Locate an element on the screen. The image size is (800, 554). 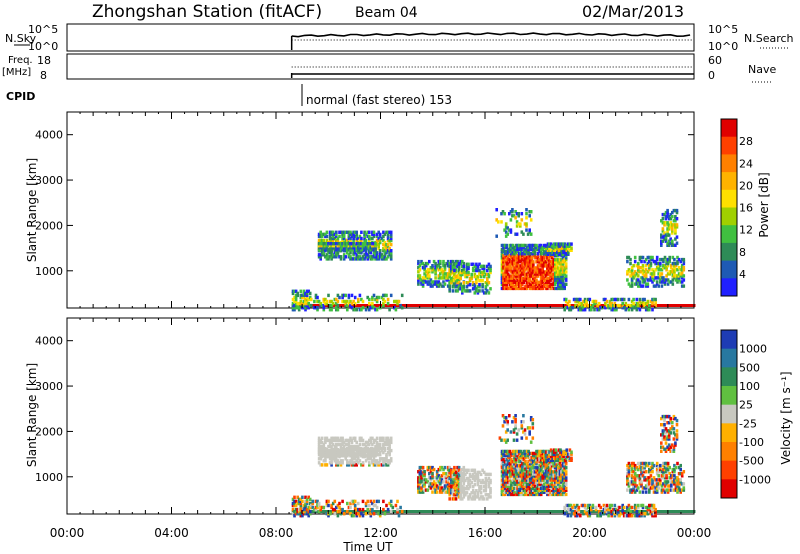
beam-label: Beam 04 is located at coordinates (386, 13).